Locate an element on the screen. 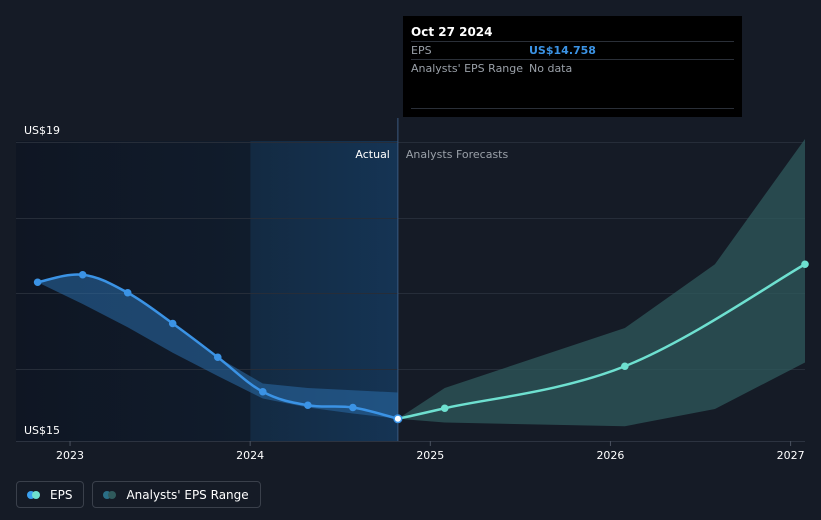  y-tick-label: US$15 is located at coordinates (42, 430).